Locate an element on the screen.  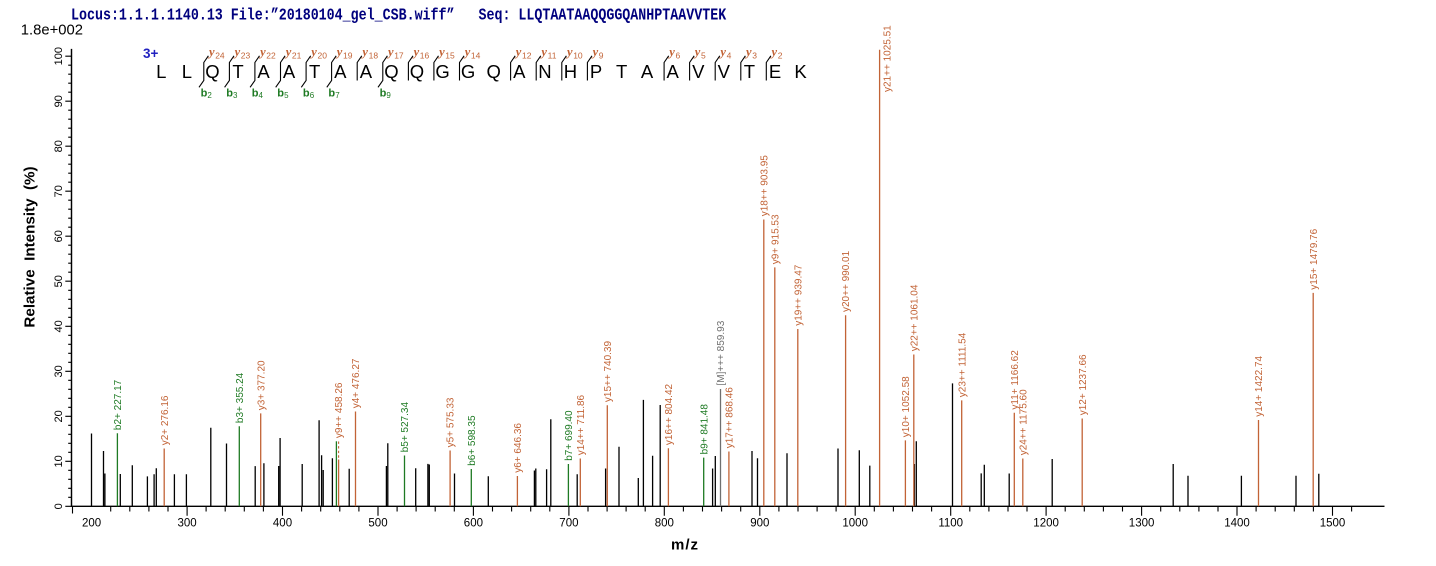
svg-text: 1000 is located at coordinates (855, 524).